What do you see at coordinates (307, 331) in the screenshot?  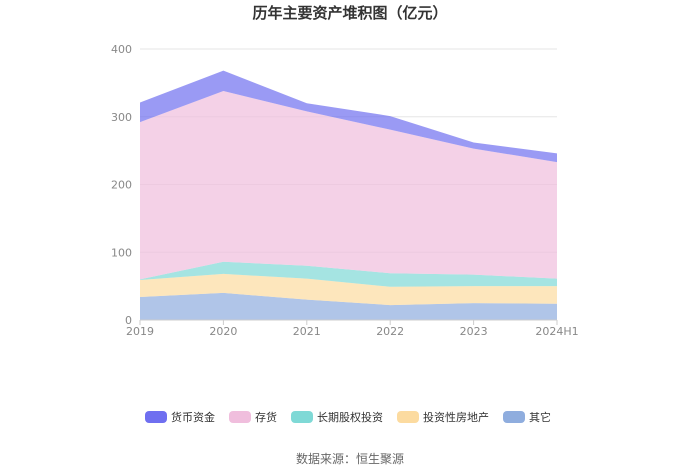 I see `x-tick-label: 2021` at bounding box center [307, 331].